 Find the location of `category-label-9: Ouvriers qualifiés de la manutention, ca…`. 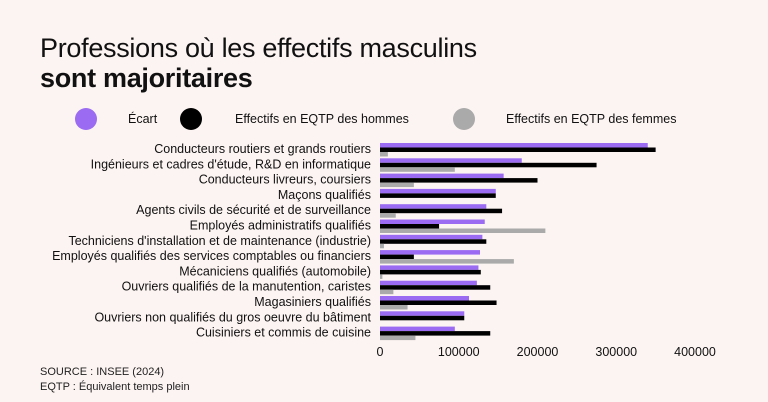

category-label-9: Ouvriers qualifiés de la manutention, ca… is located at coordinates (246, 287).